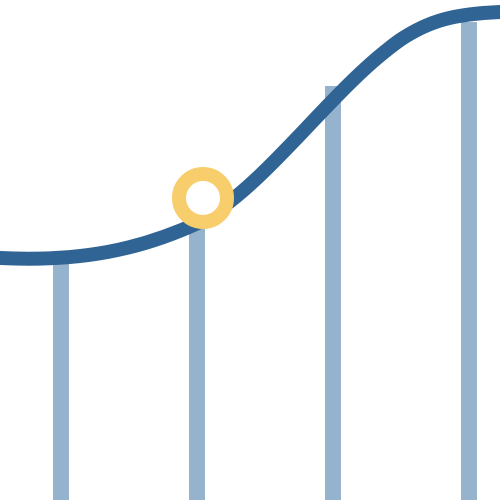  I want to click on highlight-marker, so click(203, 198).